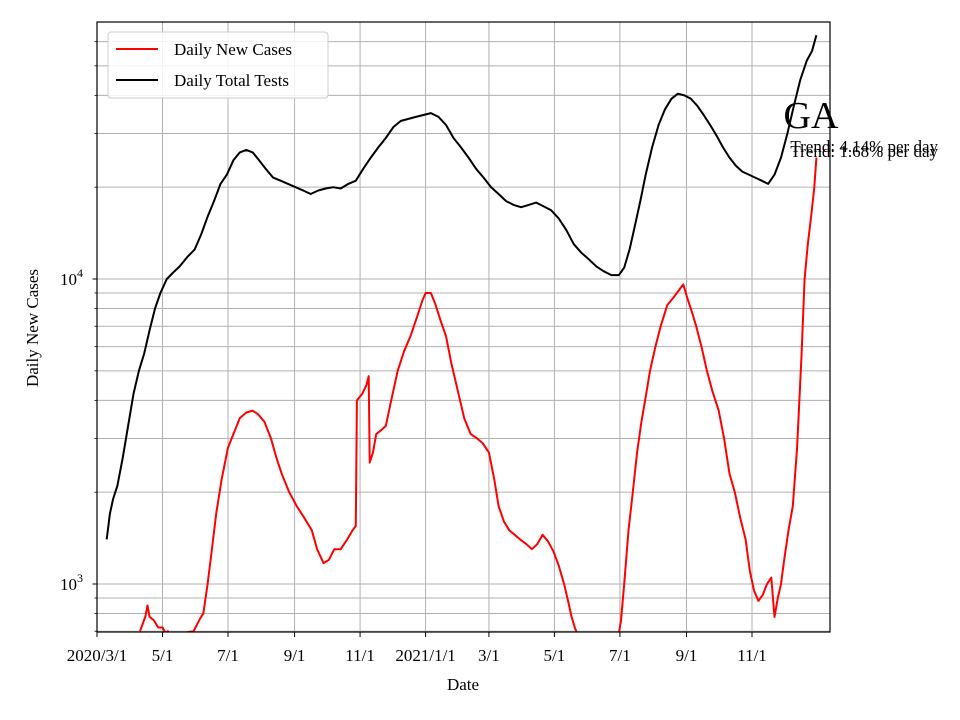 The width and height of the screenshot is (960, 720). Describe the element at coordinates (864, 151) in the screenshot. I see `trend-annotation-2: Trend: 1.68% per day` at that location.